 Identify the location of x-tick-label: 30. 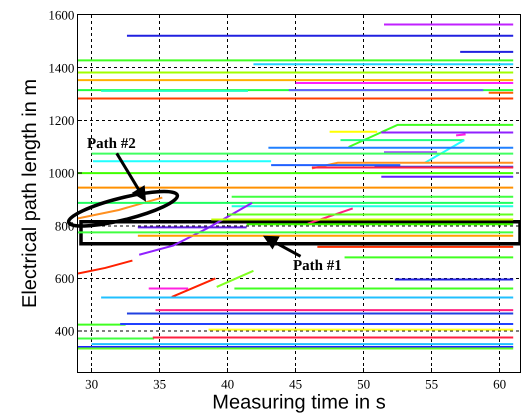
(91, 384).